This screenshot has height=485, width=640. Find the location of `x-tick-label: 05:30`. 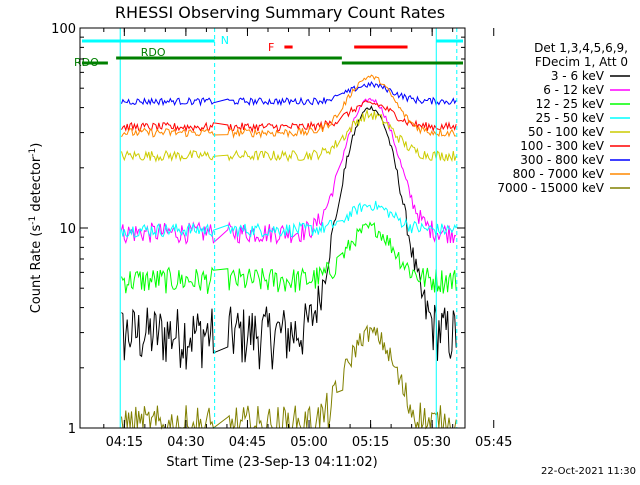

x-tick-label: 05:30 is located at coordinates (431, 442).